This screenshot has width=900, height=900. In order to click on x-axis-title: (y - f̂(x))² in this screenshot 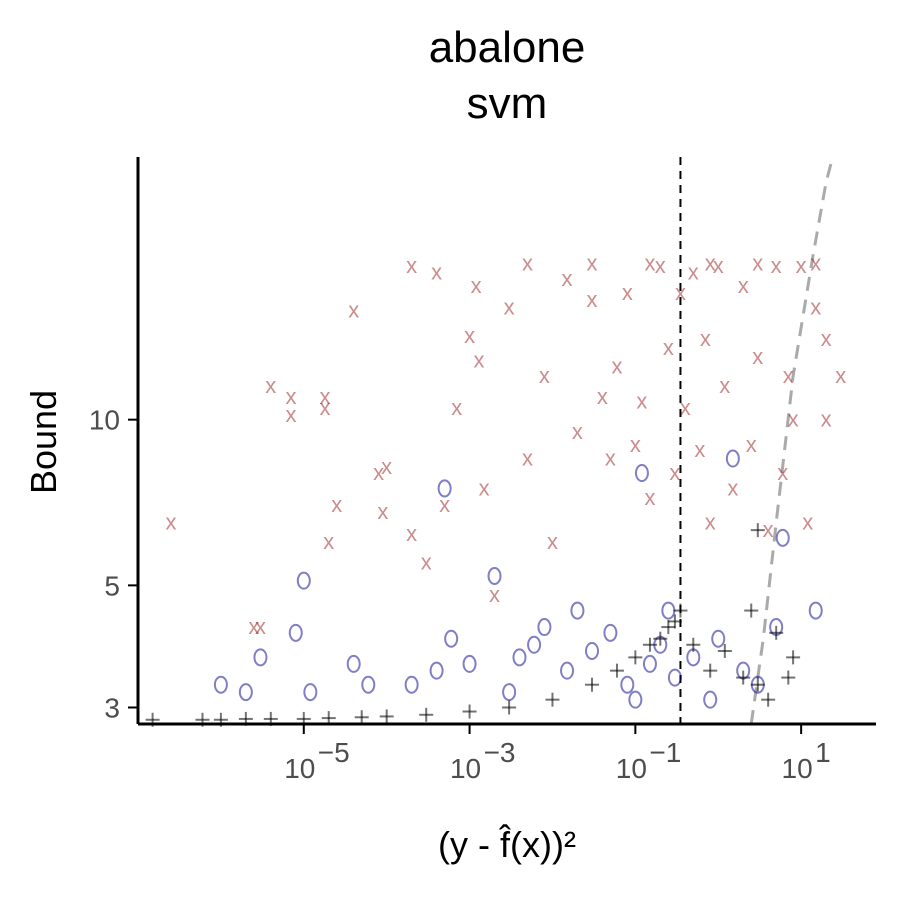, I will do `click(507, 844)`.